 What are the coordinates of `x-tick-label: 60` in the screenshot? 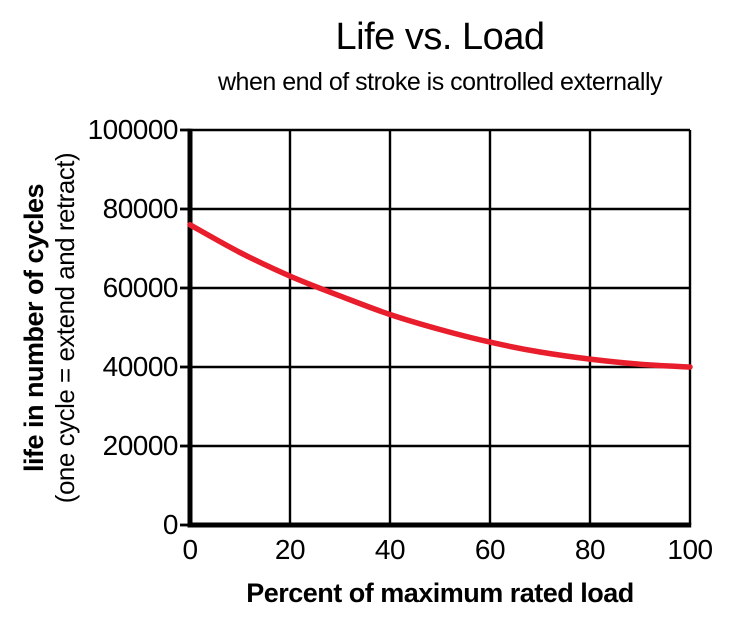 It's located at (490, 549).